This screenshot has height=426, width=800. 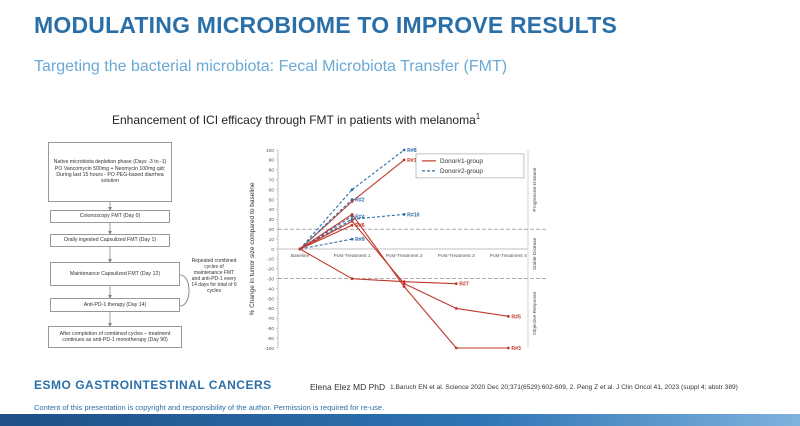 What do you see at coordinates (360, 240) in the screenshot?
I see `series-label: R#9` at bounding box center [360, 240].